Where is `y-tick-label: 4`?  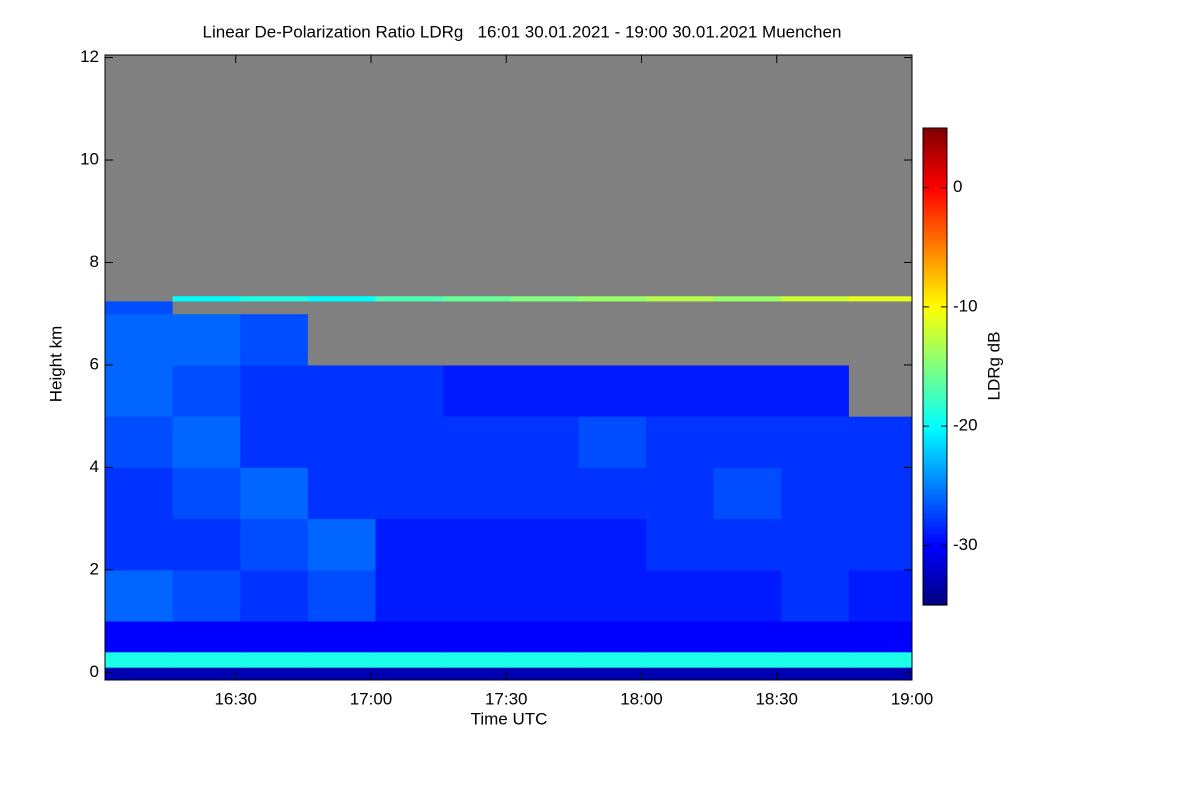
y-tick-label: 4 is located at coordinates (94, 466).